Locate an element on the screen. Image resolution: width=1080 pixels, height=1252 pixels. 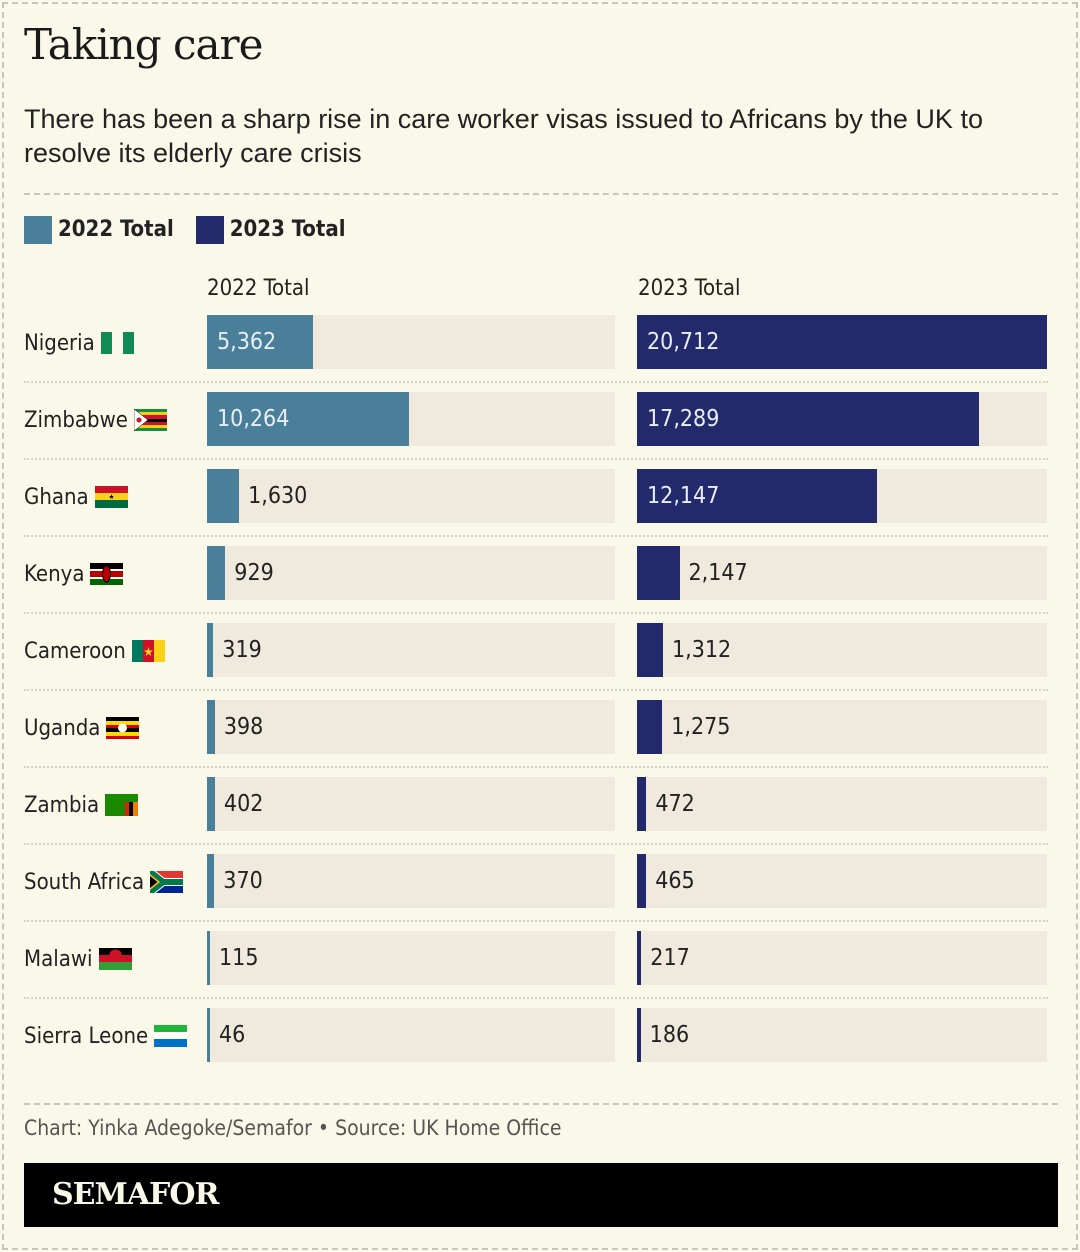
country-label: South Africa is located at coordinates (104, 882).